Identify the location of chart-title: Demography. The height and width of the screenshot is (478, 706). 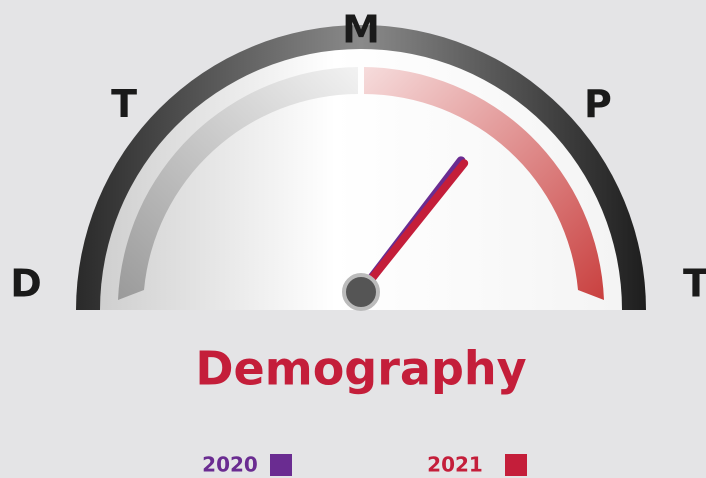
(360, 369).